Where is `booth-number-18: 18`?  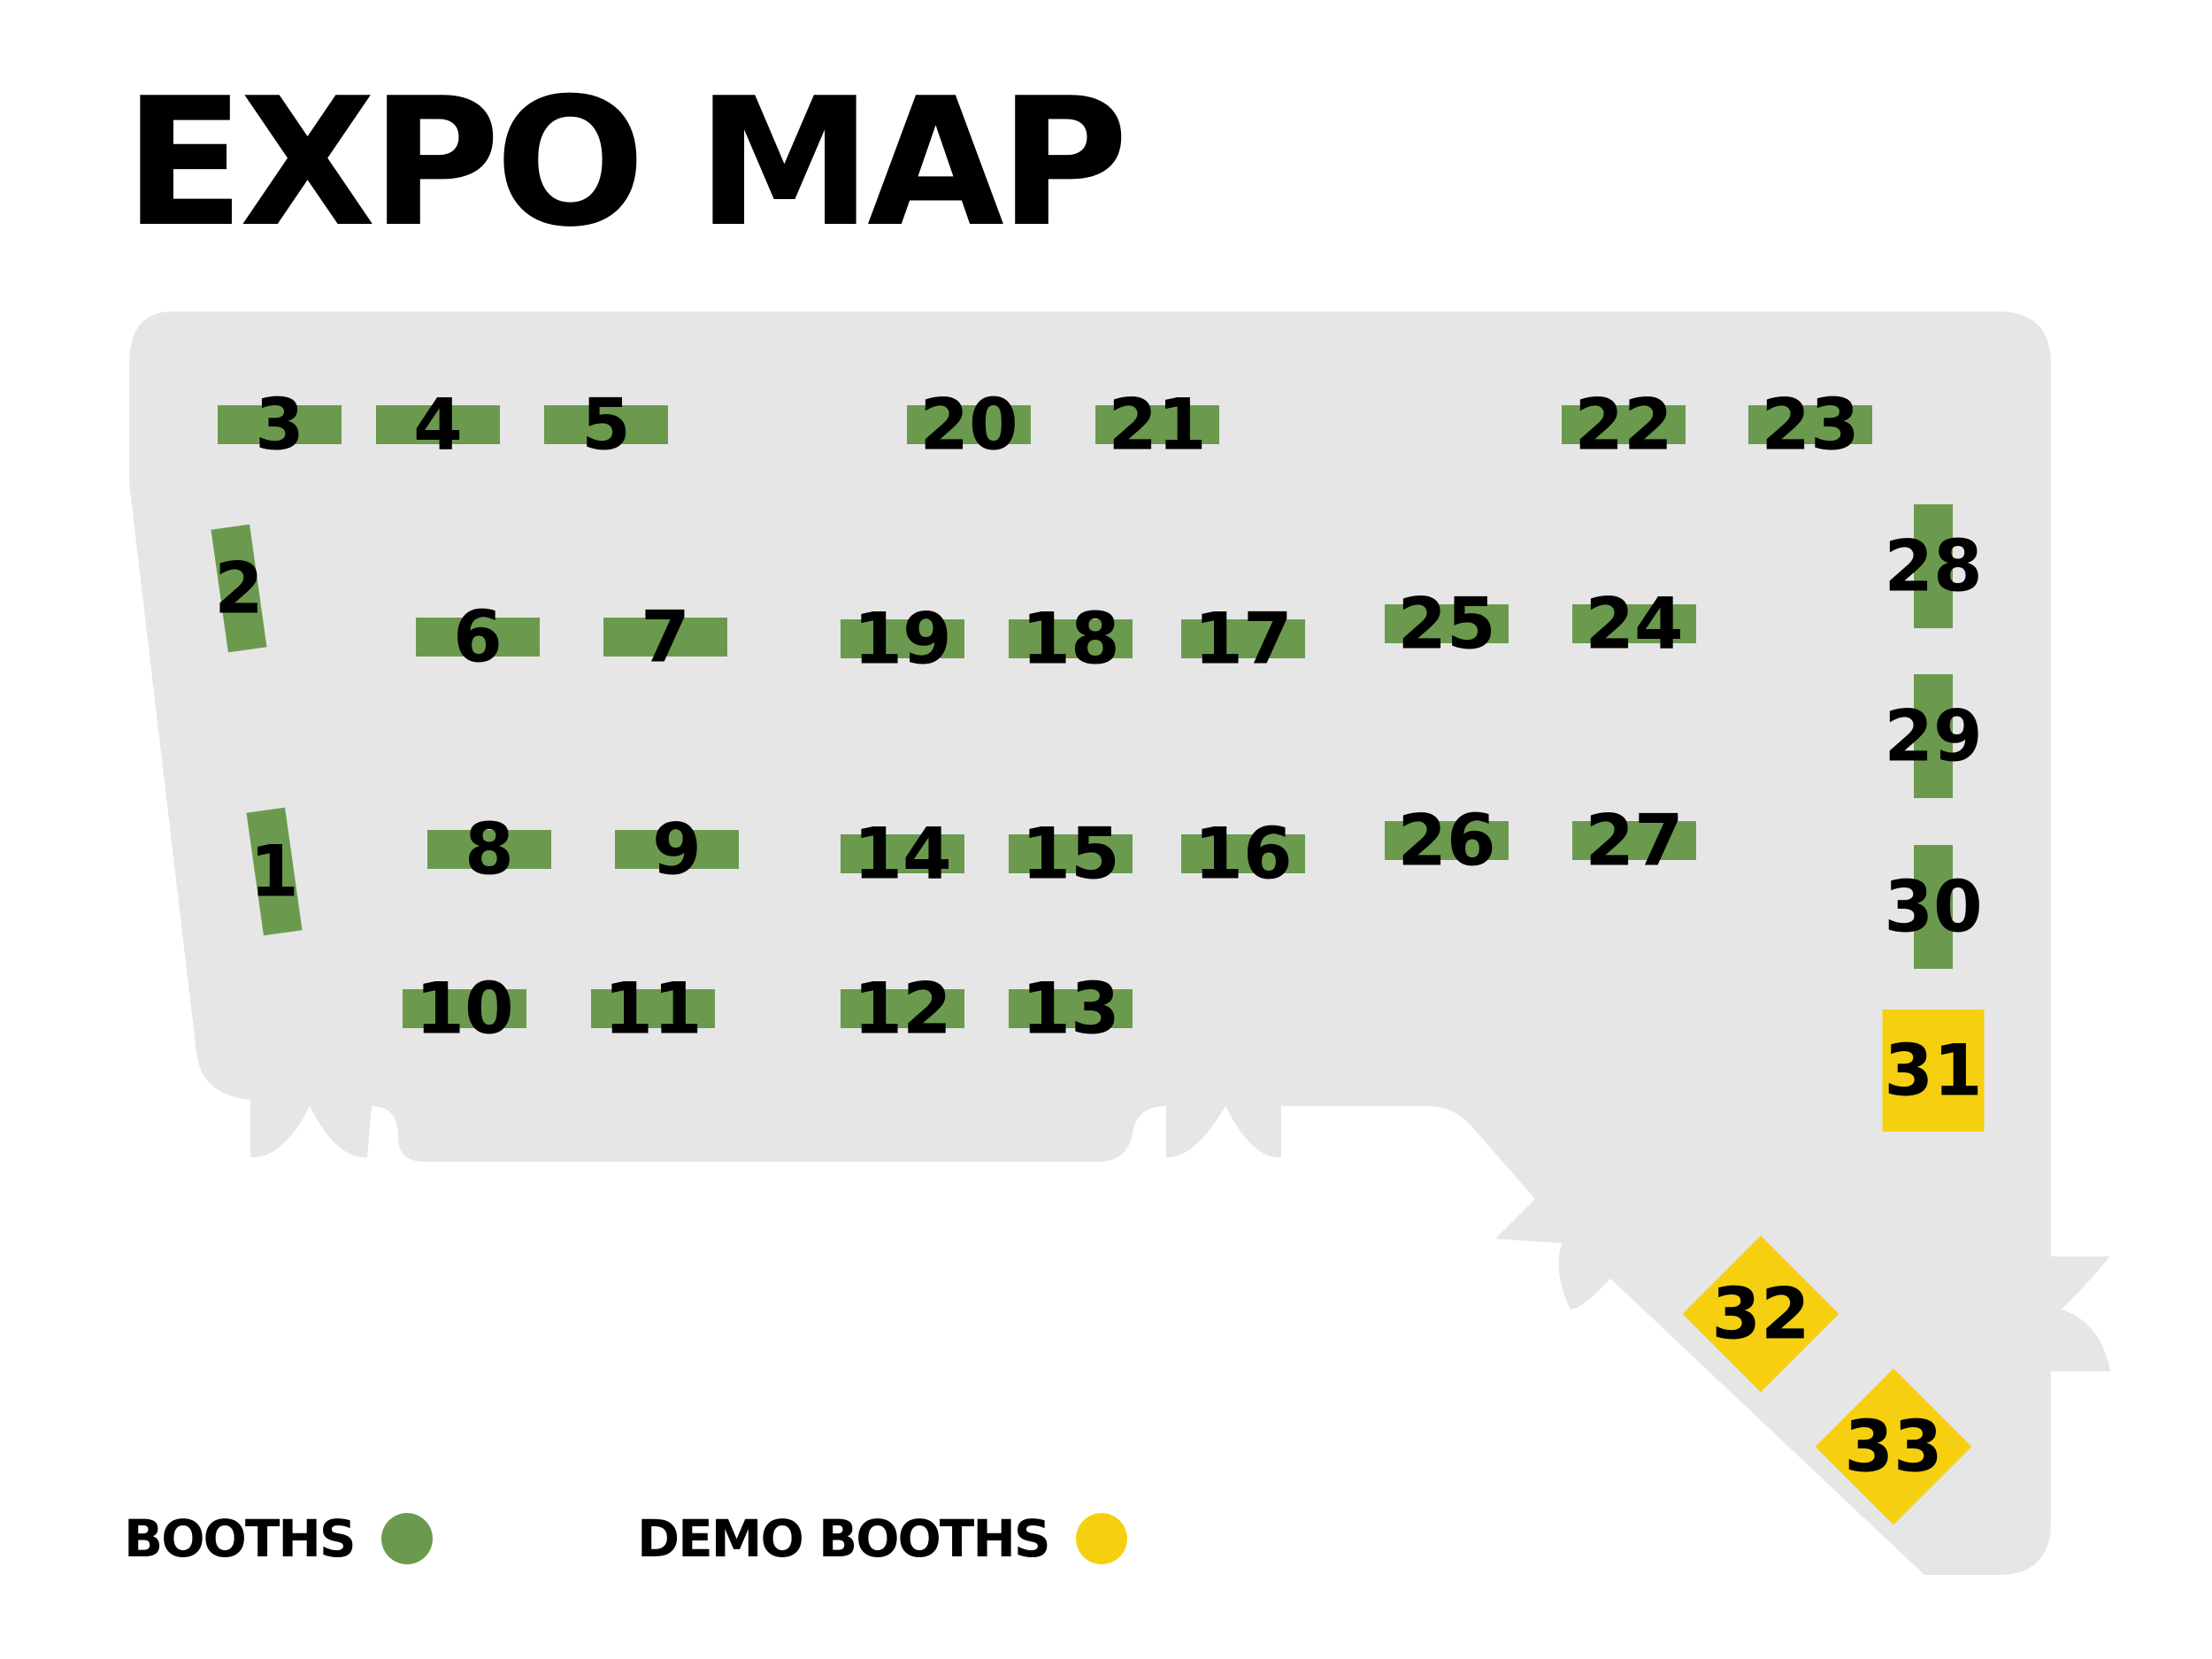 booth-number-18: 18 is located at coordinates (1070, 639).